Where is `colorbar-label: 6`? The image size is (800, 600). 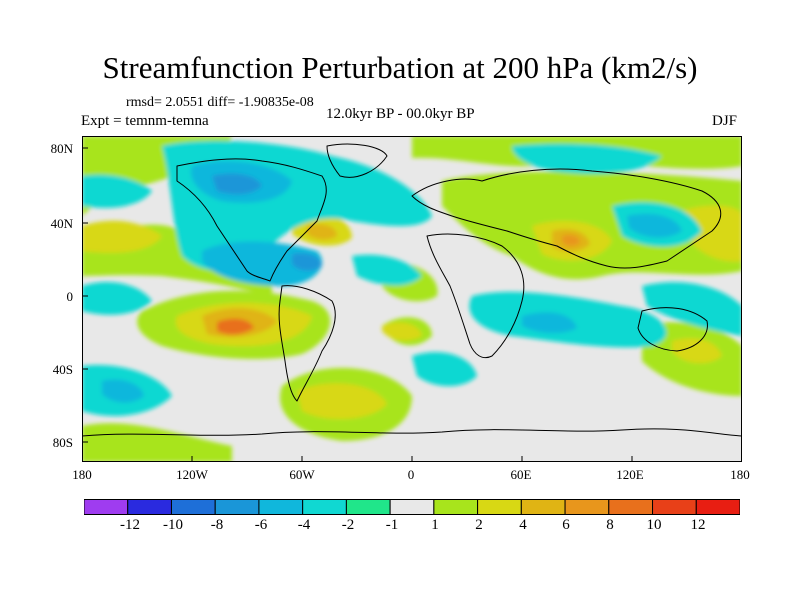 colorbar-label: 6 is located at coordinates (566, 525).